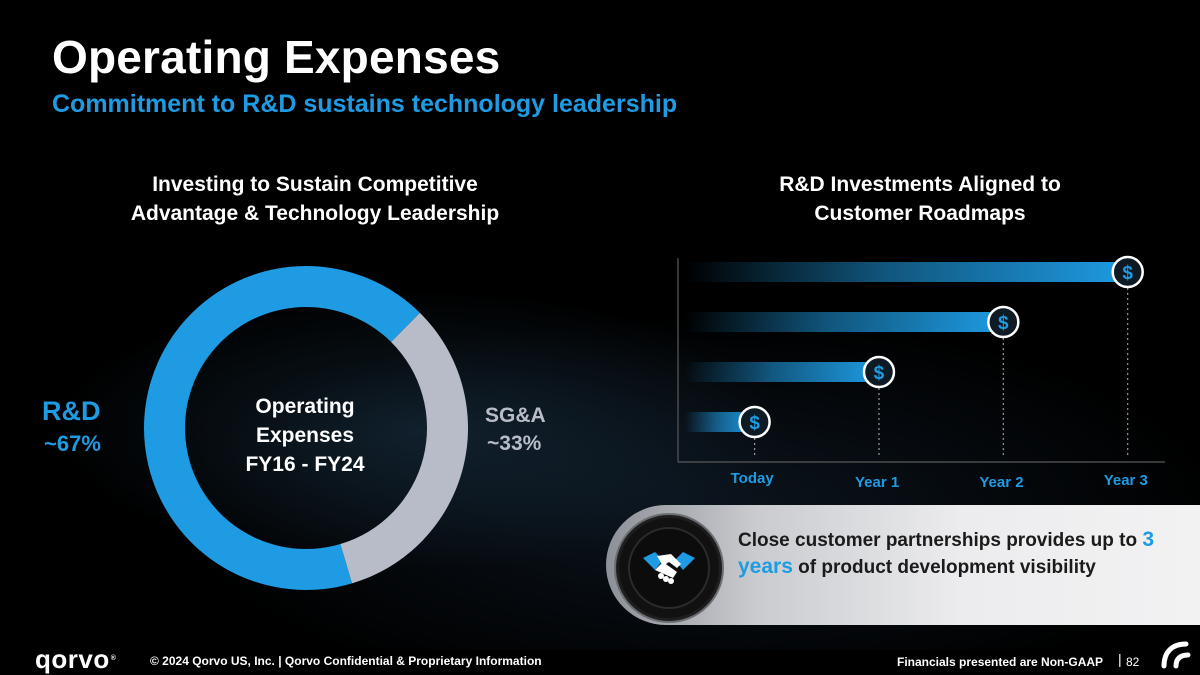  I want to click on roadmap-tick-2: Year 2, so click(1001, 482).